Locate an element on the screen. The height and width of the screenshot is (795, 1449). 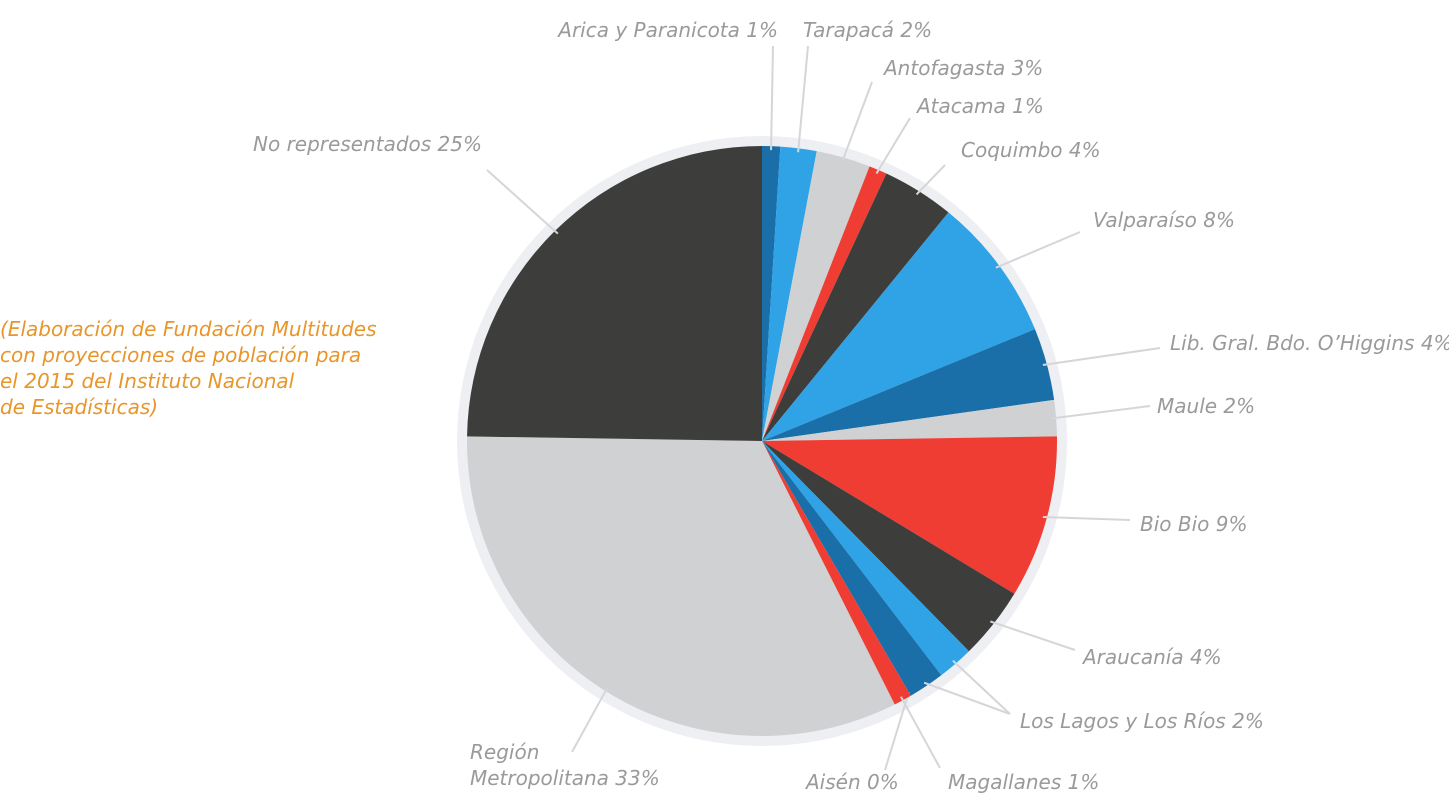
value-label: 8% is located at coordinates (1219, 220).